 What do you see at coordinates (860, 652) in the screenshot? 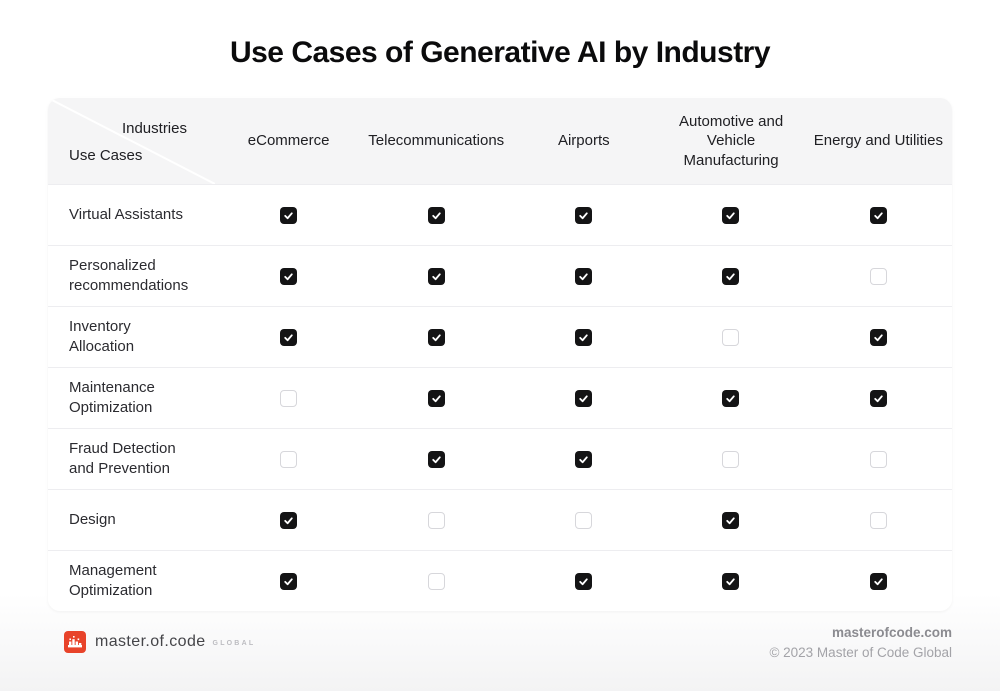
I see `footer-copyright: © 2023 Master of Code Global` at bounding box center [860, 652].